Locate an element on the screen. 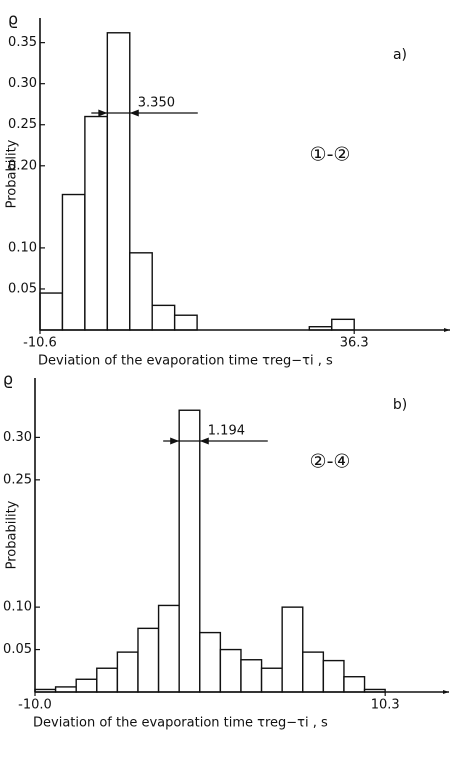 Image resolution: width=453 pixels, height=770 pixels. x-tick-label: 36.3 is located at coordinates (354, 343).